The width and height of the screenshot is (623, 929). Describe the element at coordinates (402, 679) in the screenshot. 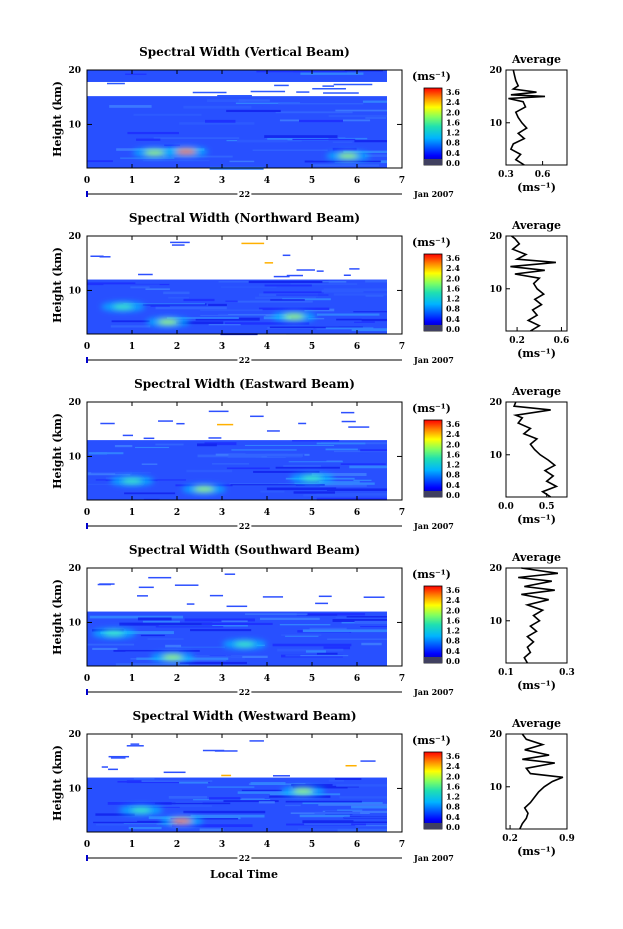

I see `x-tick-label: 7` at that location.